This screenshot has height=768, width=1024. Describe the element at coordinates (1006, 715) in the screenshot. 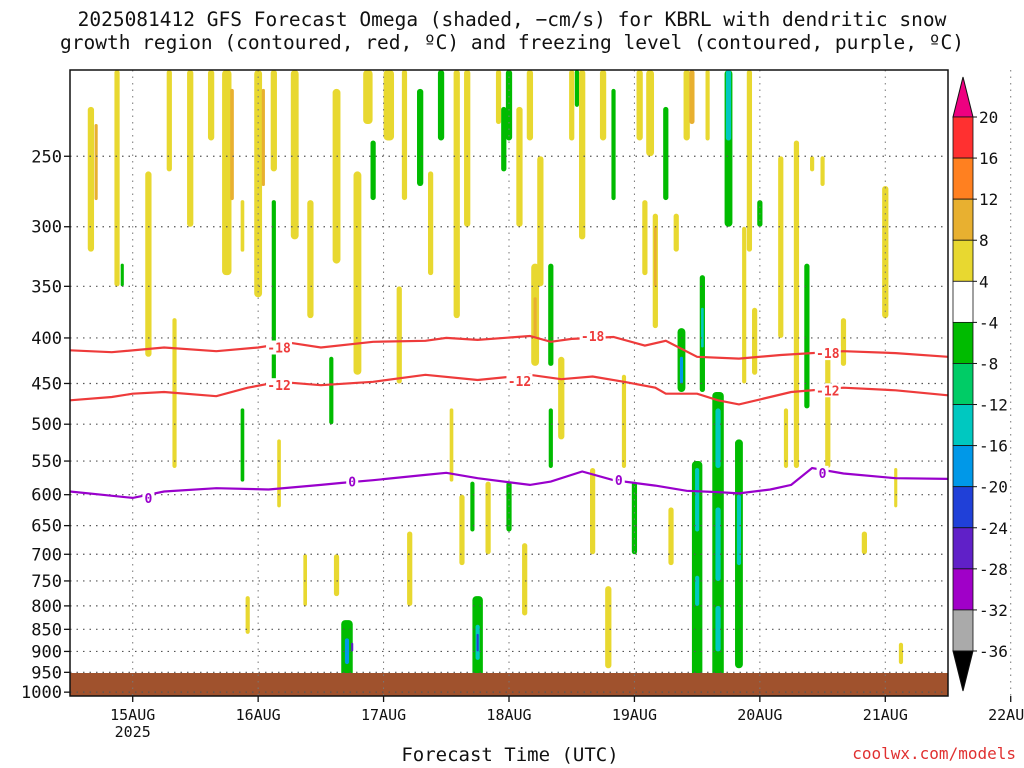

I see `x-tick-label: 22AUG` at that location.